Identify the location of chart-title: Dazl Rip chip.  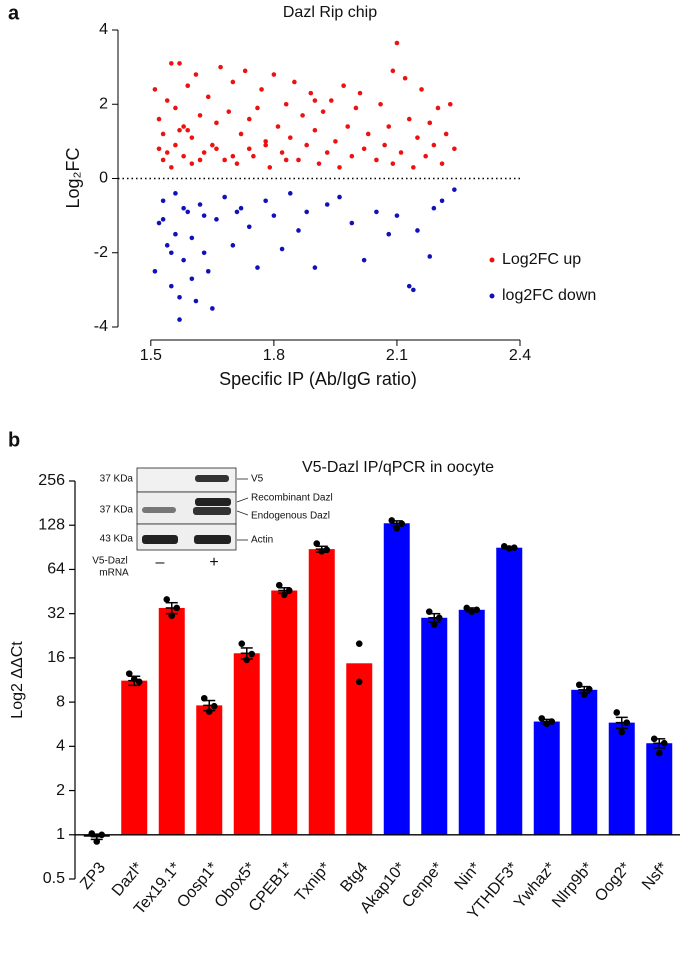
(330, 12).